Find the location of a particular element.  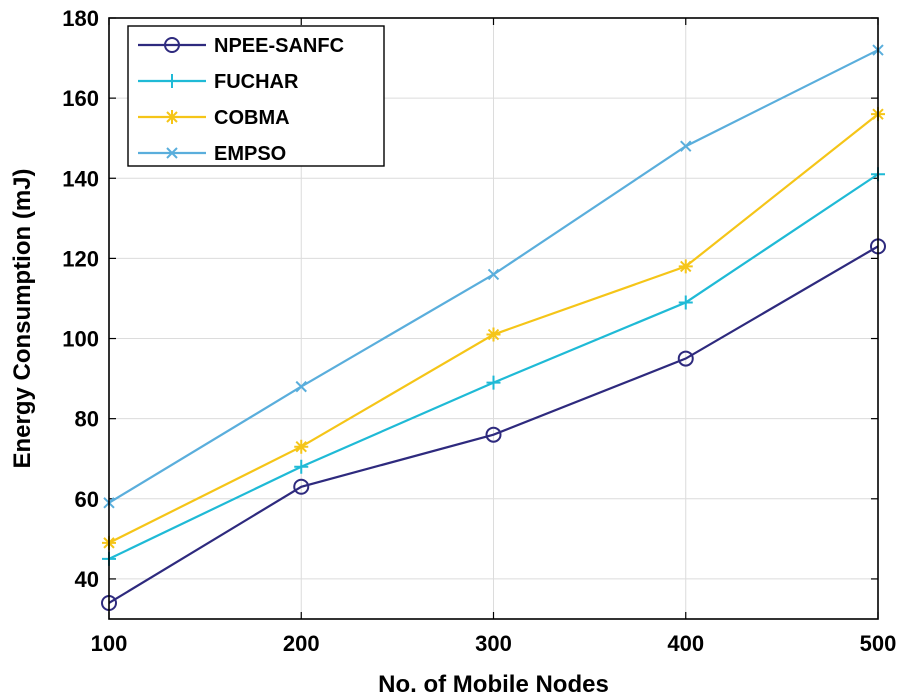

x-tick-label: 100 is located at coordinates (109, 643).